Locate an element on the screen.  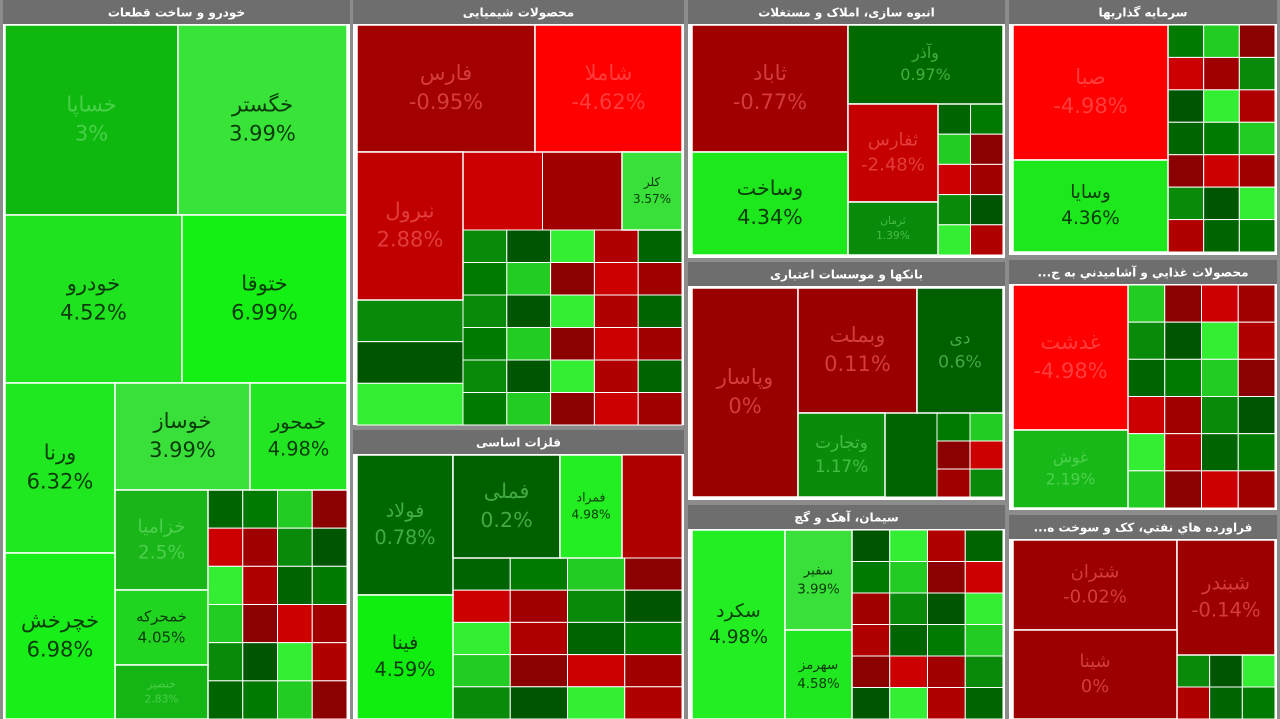
tile-name: وساخت is located at coordinates (770, 188).